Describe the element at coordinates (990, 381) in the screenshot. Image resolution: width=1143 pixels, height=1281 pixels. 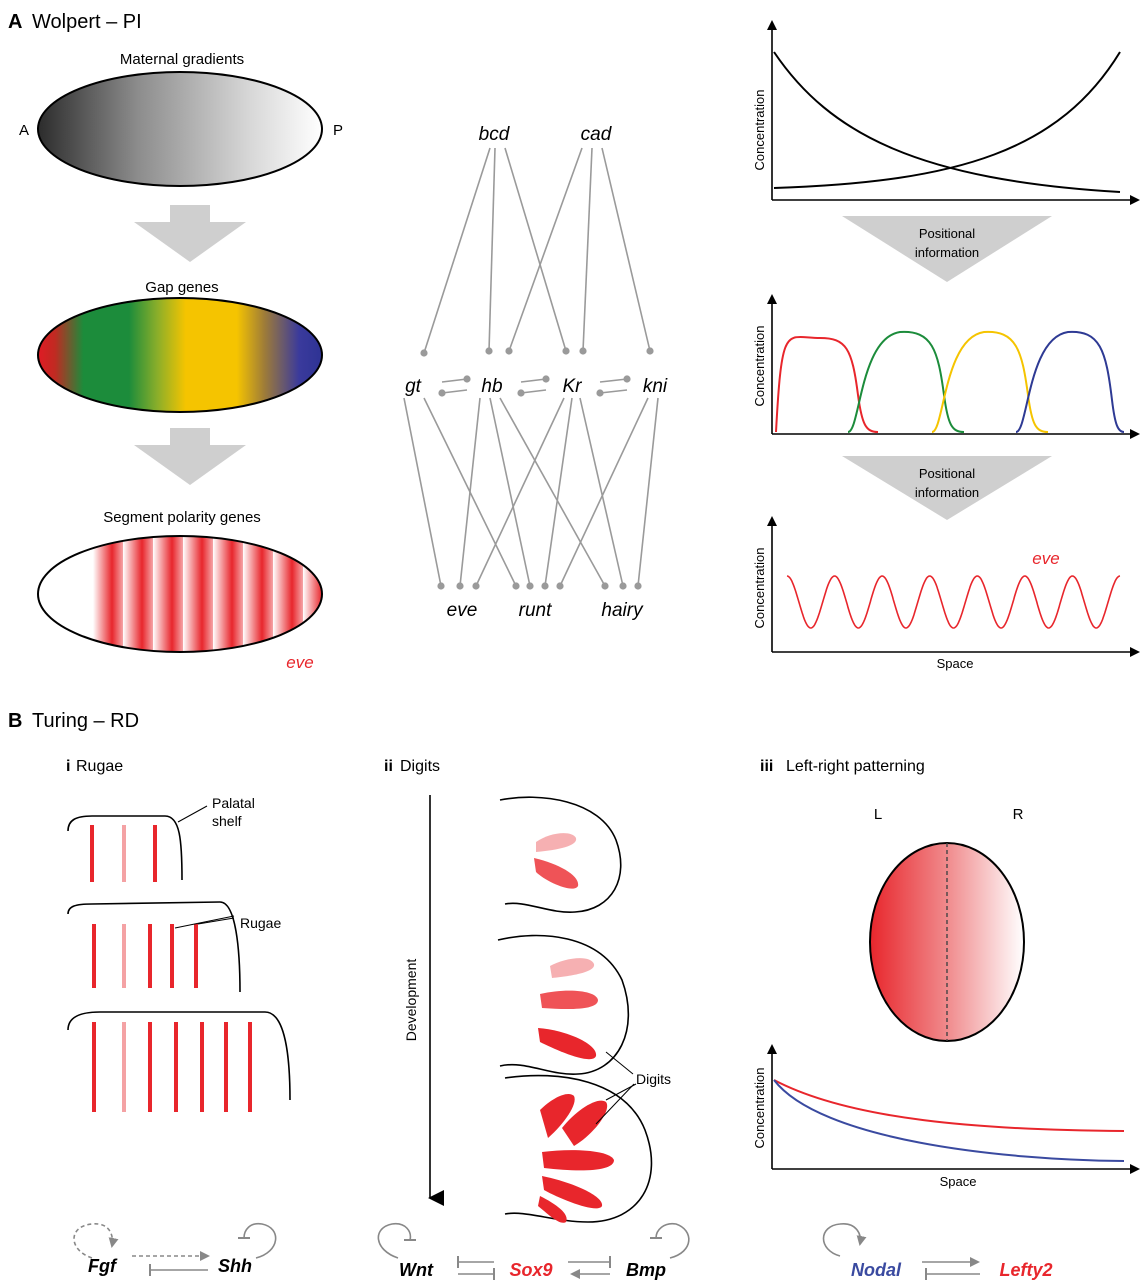
I see `gap-curve-yellow` at that location.